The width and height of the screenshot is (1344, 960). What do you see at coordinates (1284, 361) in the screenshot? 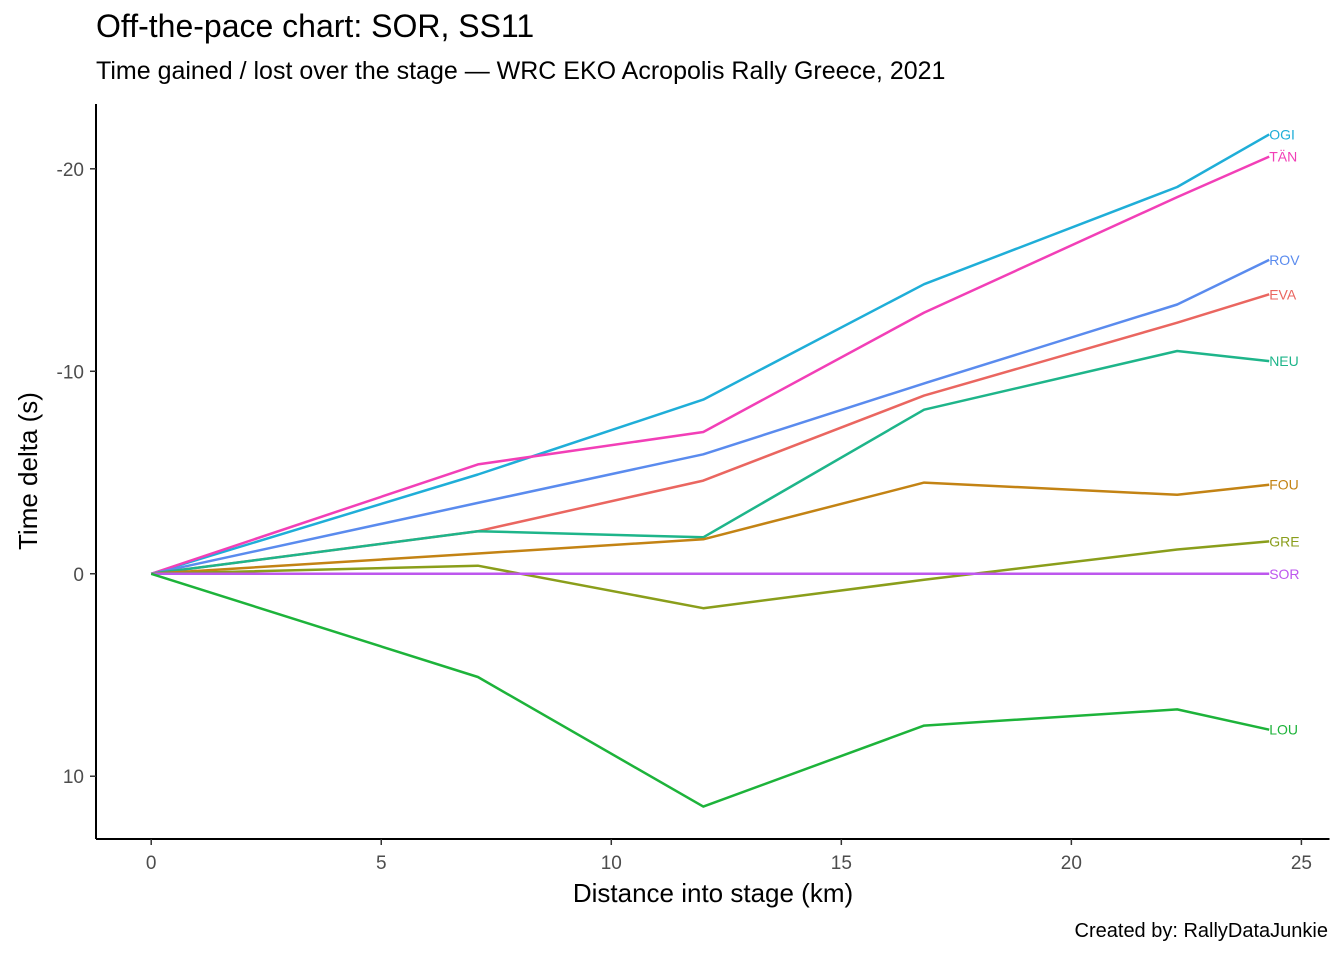
I see `series-end-label: NEU` at bounding box center [1284, 361].